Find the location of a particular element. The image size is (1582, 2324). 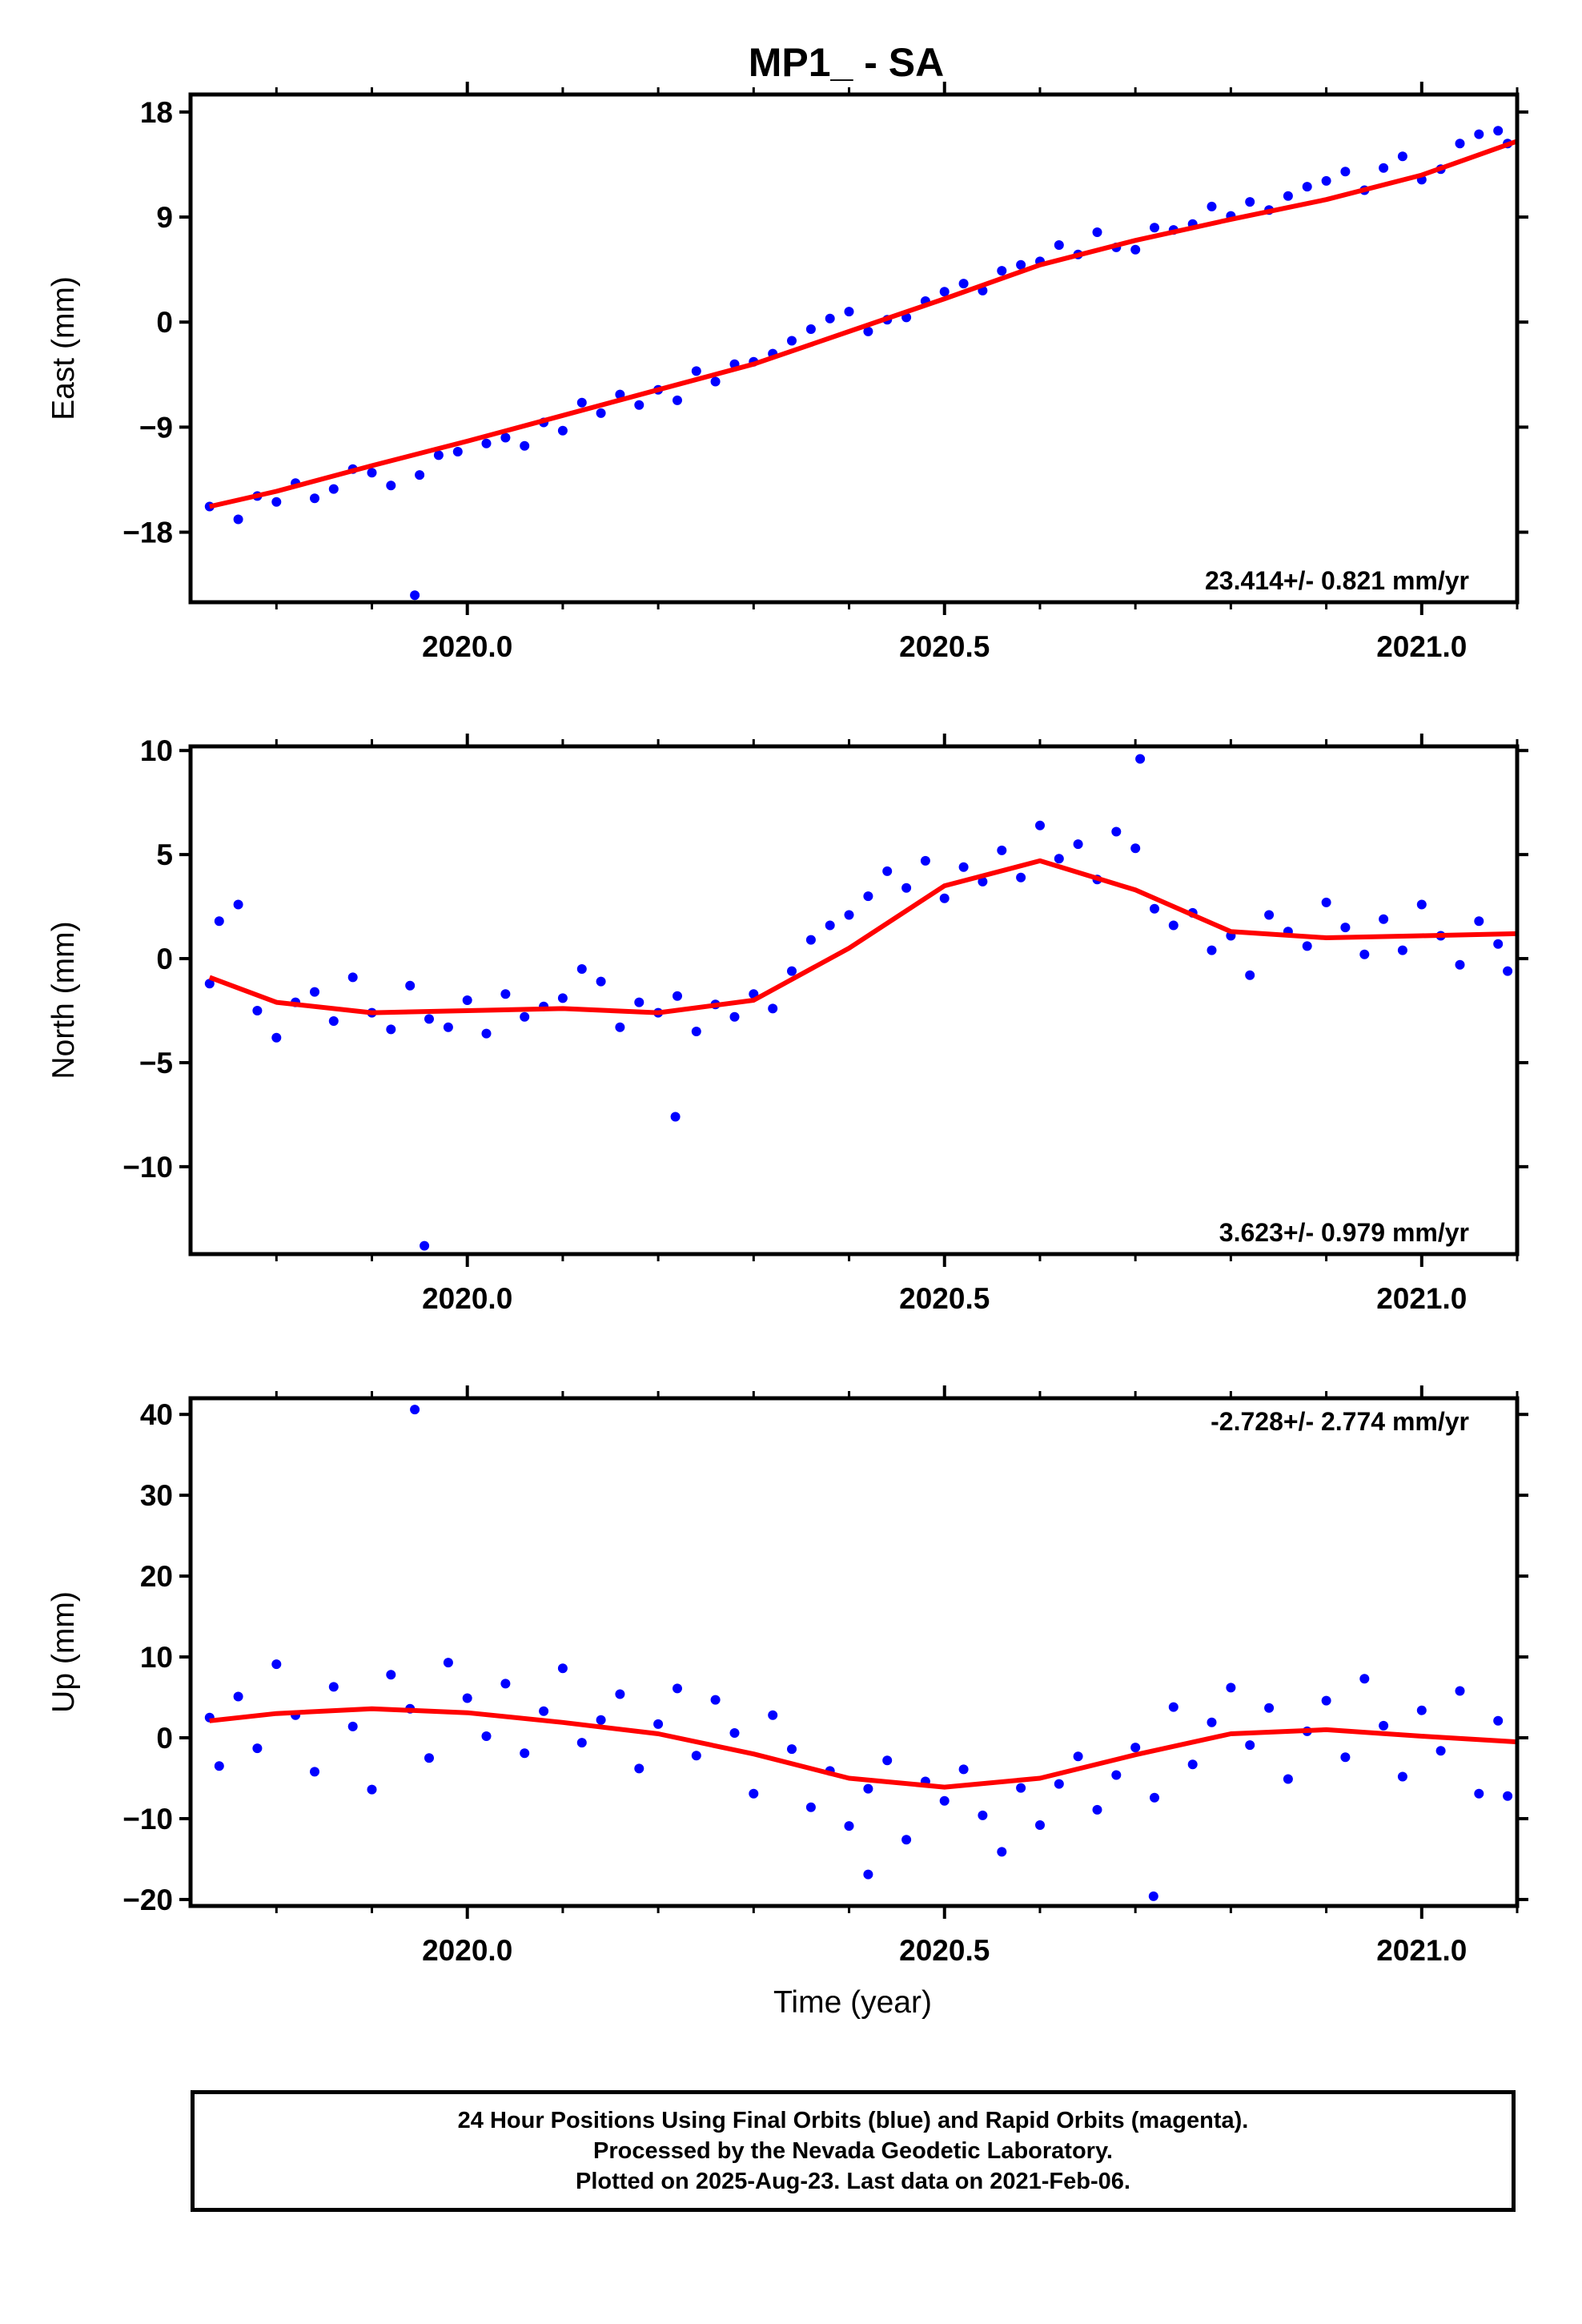

north-x-tick-label: 2020.0 is located at coordinates (467, 1298).